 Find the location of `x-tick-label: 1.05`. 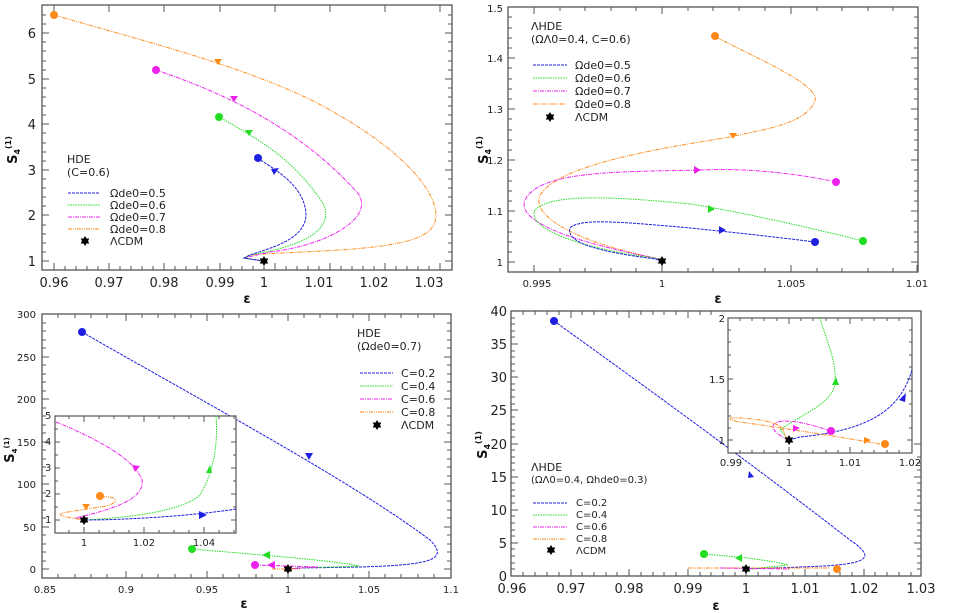

x-tick-label: 1.05 is located at coordinates (369, 590).